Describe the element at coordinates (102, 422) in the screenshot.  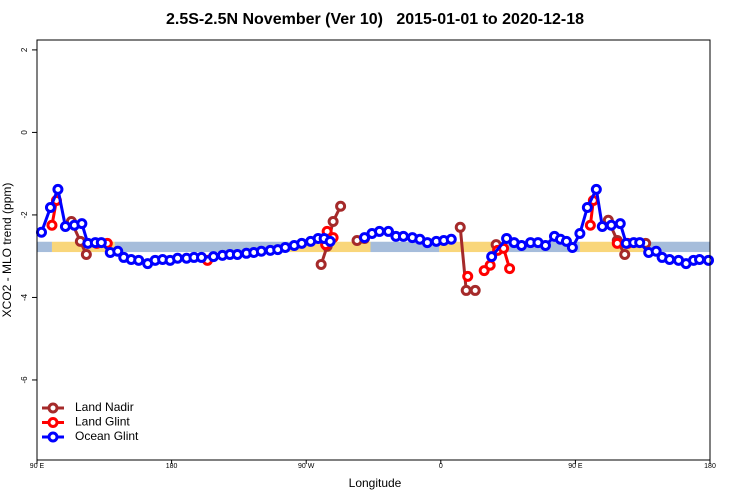
I see `legend-label: Land Glint` at that location.